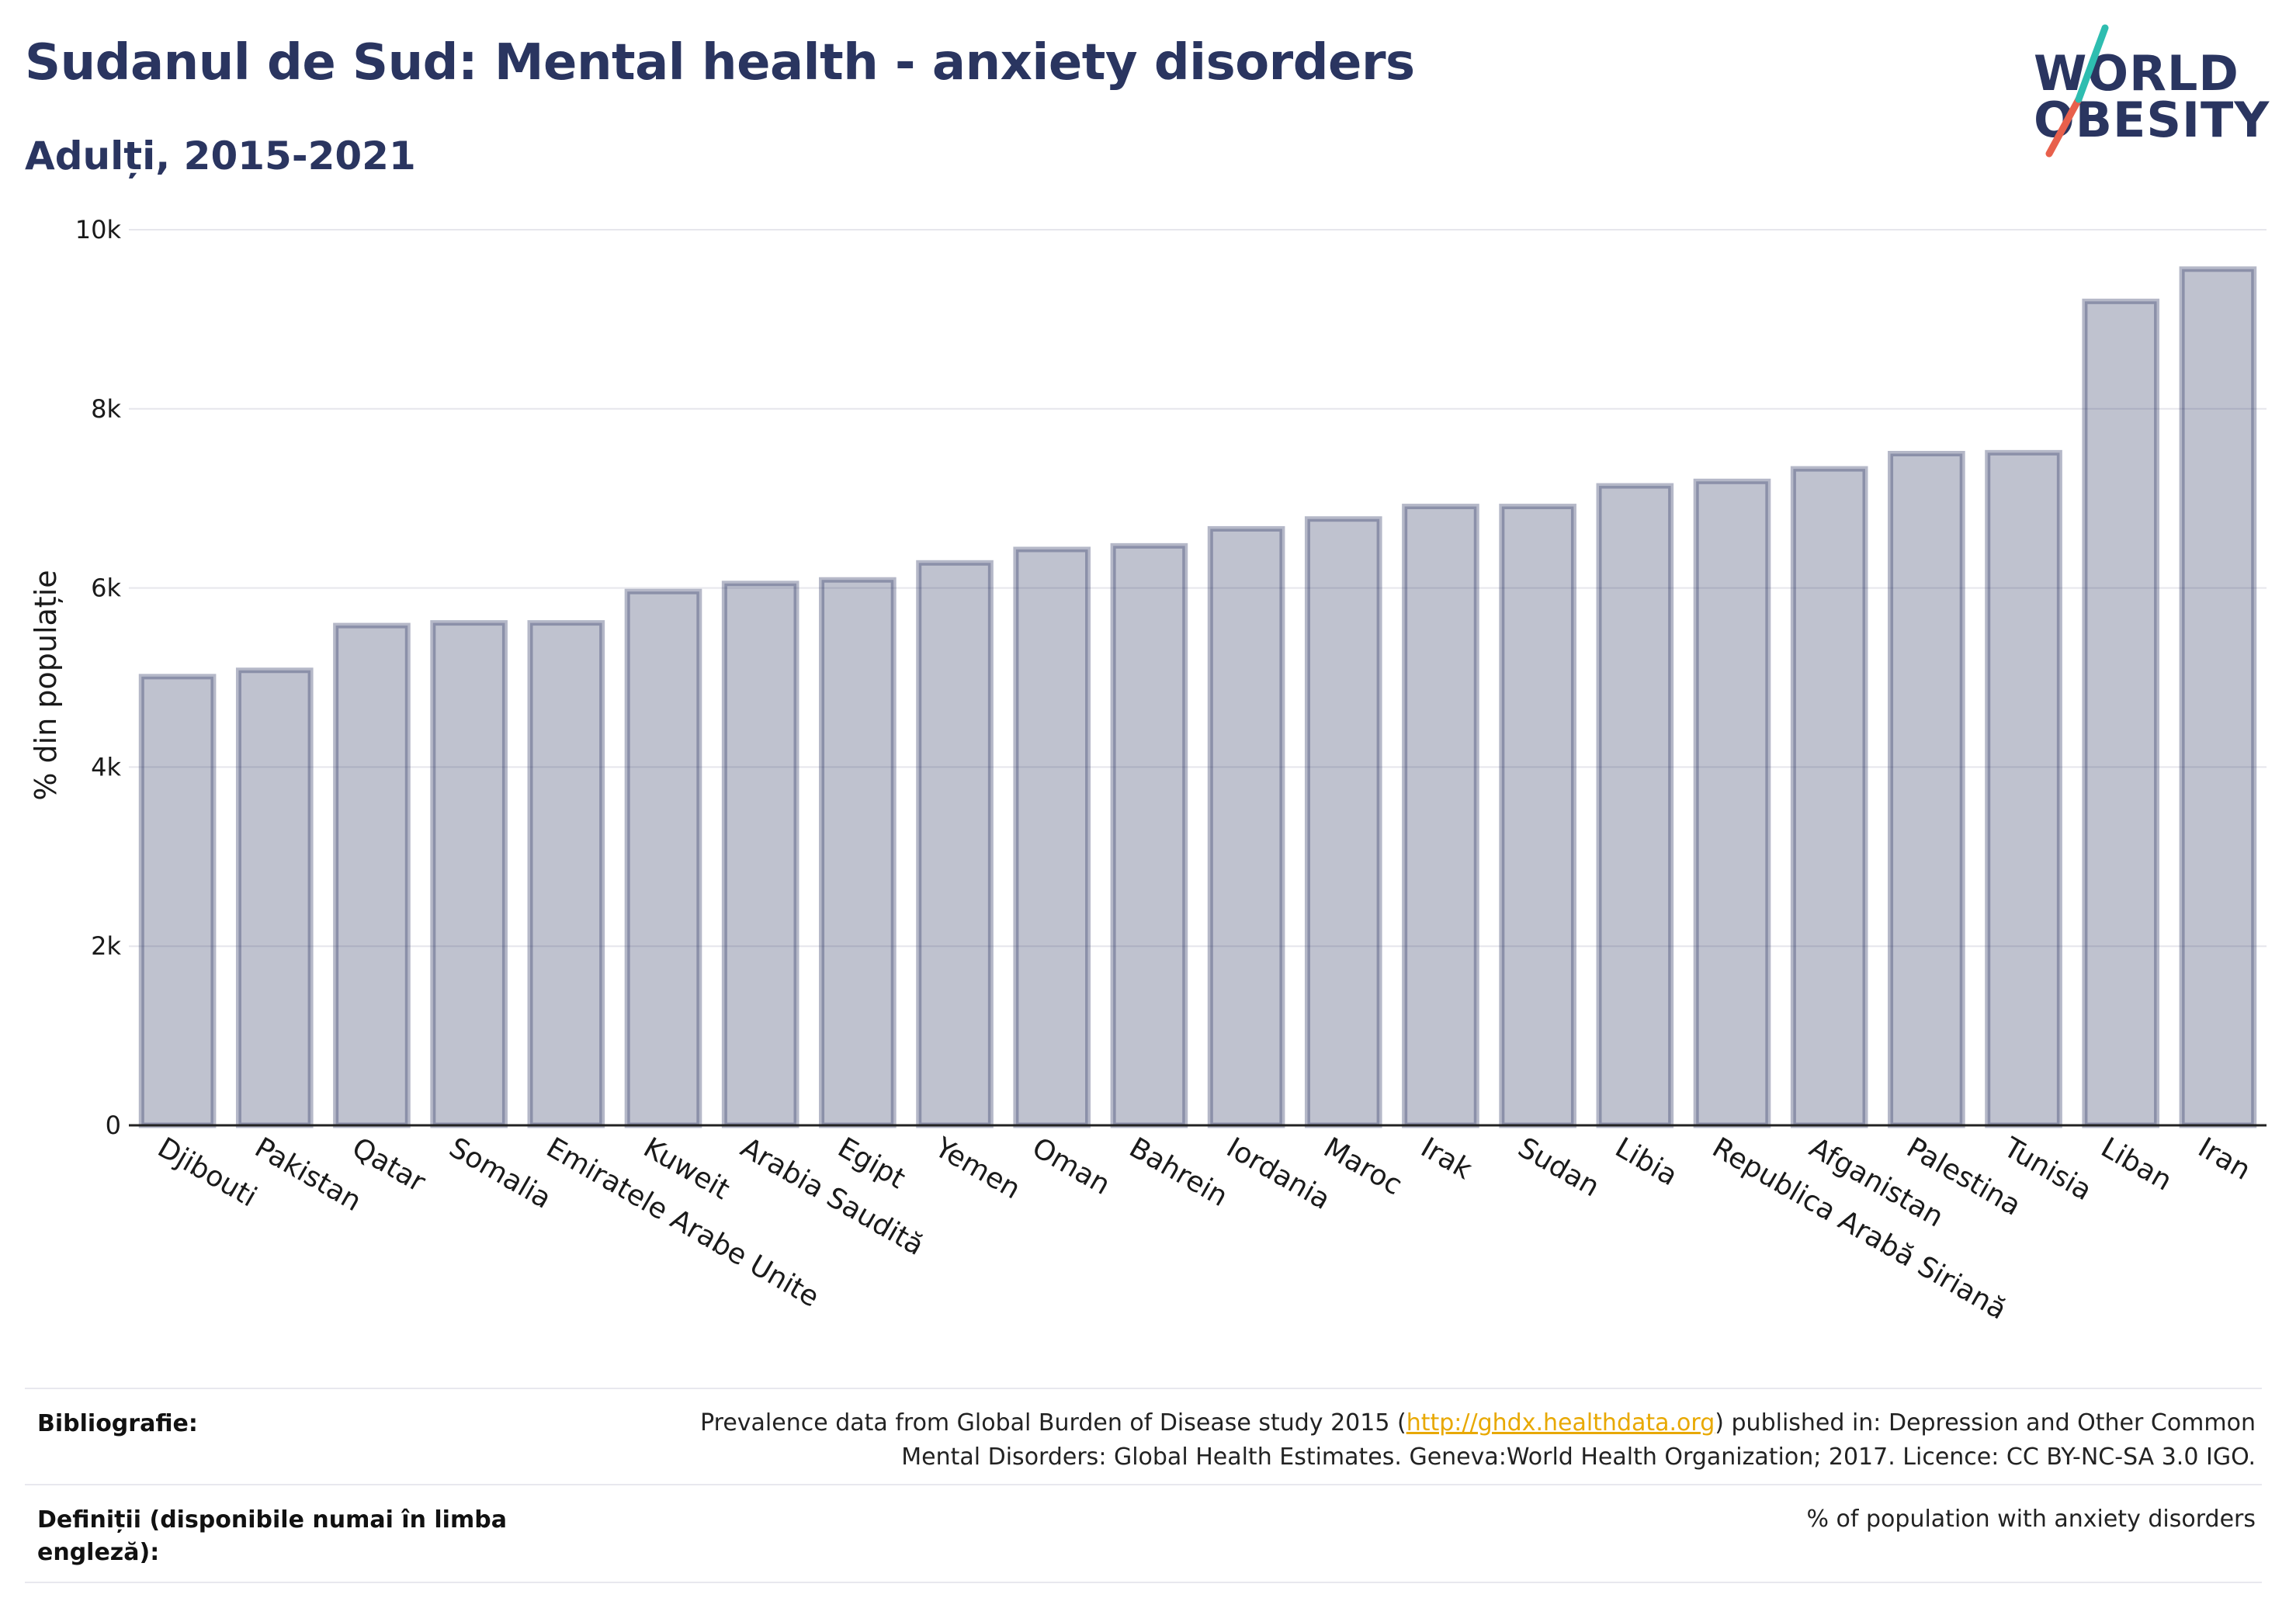 This screenshot has height=1622, width=2296. I want to click on bibliography-link: http://ghdx.healthdata.org, so click(1560, 1423).